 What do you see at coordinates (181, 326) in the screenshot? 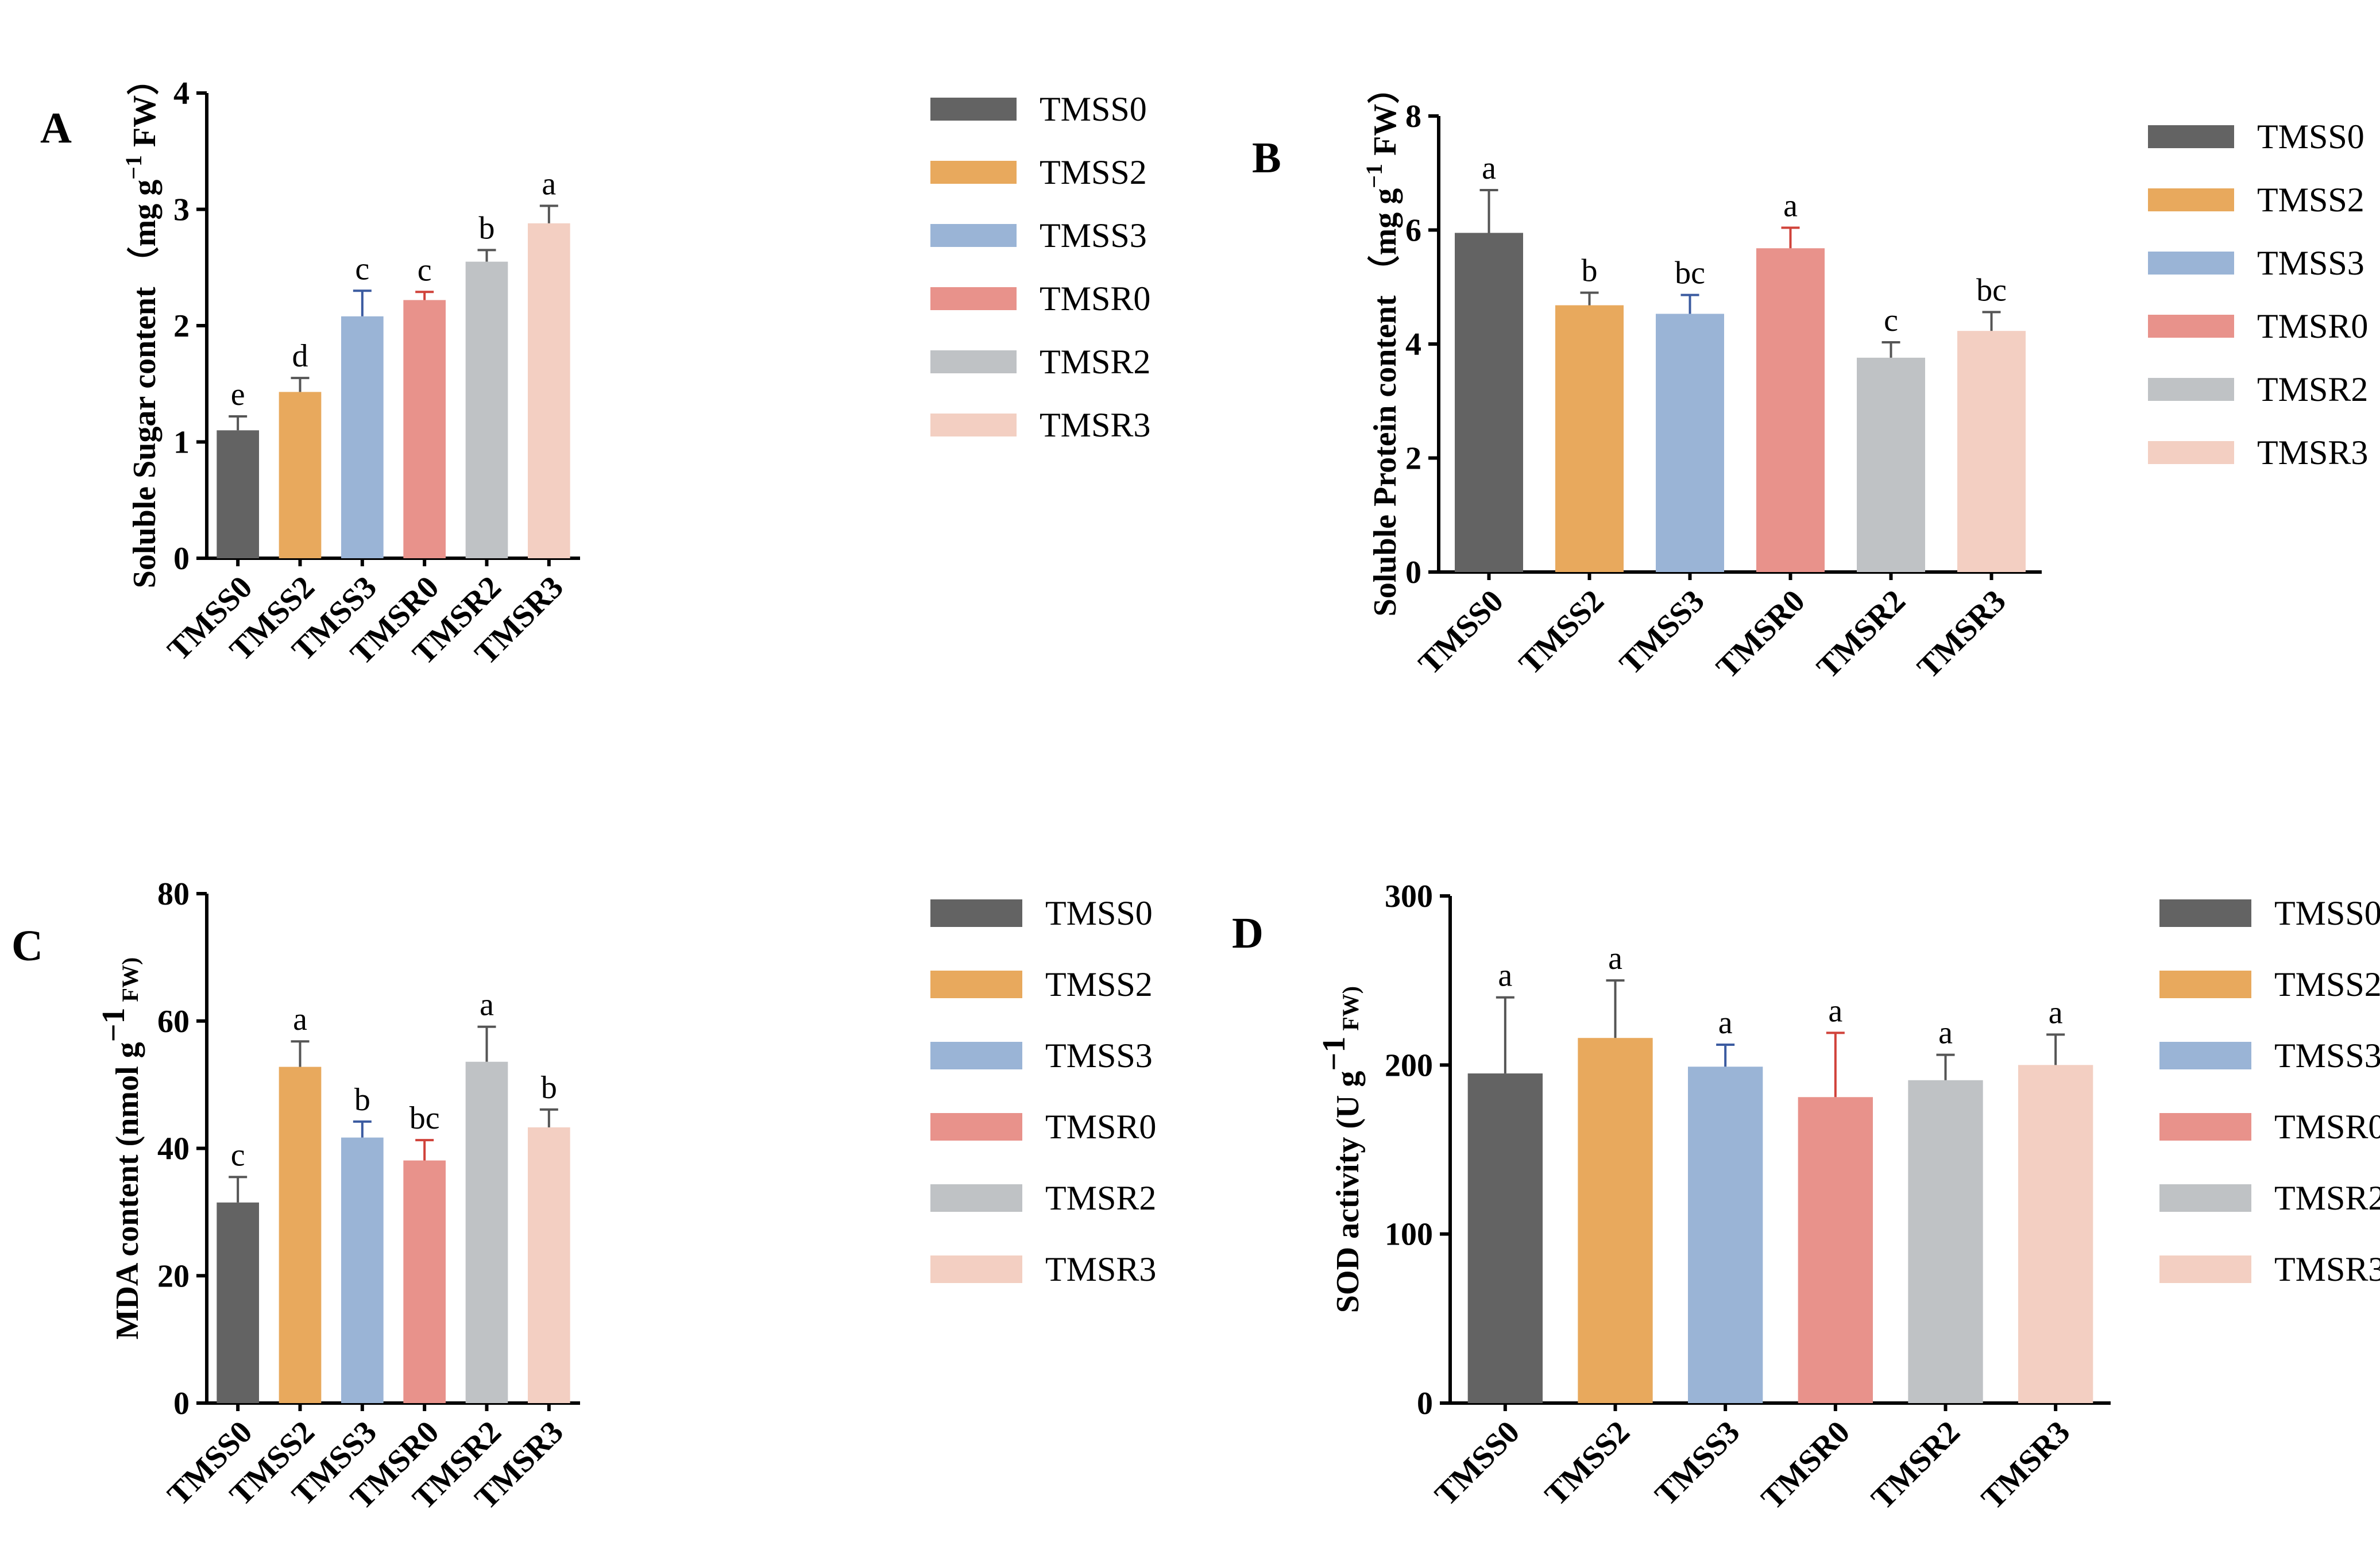
I see `y-tick-label: 2` at bounding box center [181, 326].